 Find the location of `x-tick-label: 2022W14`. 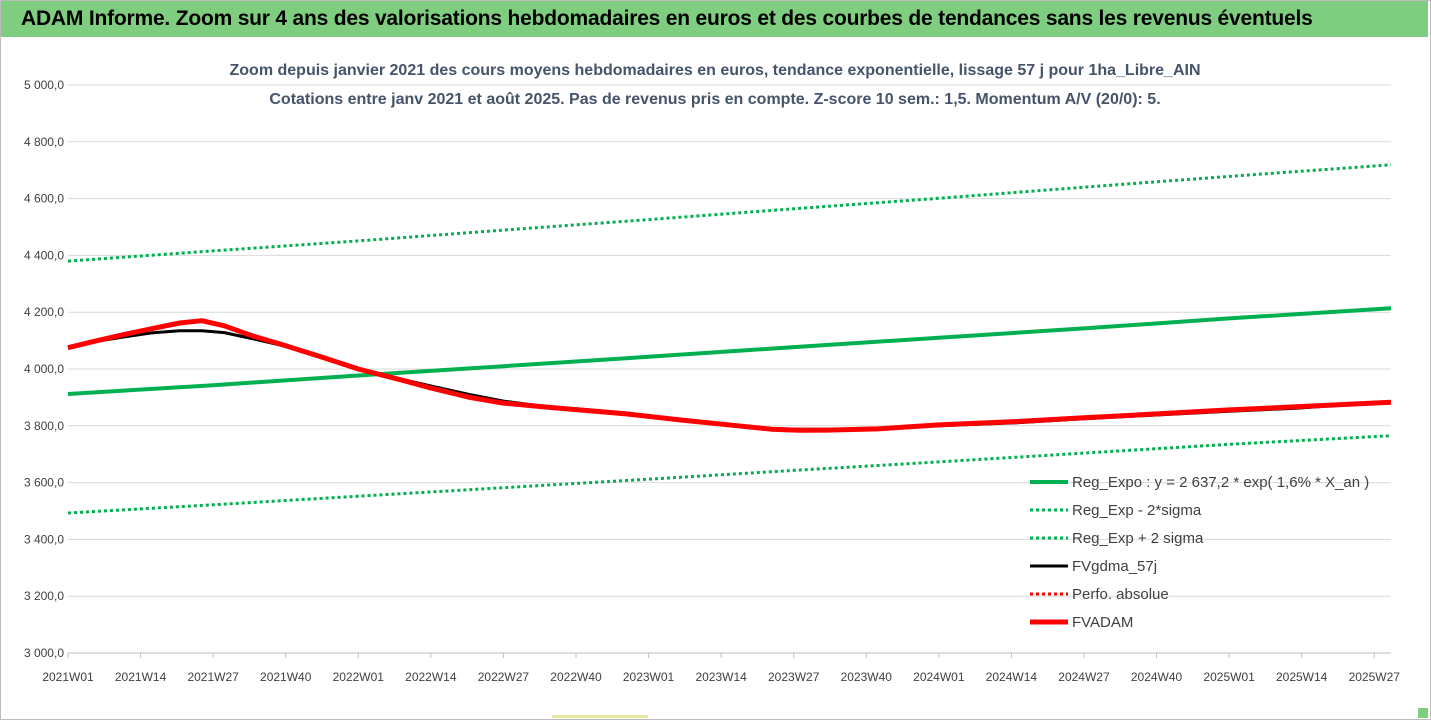

x-tick-label: 2022W14 is located at coordinates (431, 677).